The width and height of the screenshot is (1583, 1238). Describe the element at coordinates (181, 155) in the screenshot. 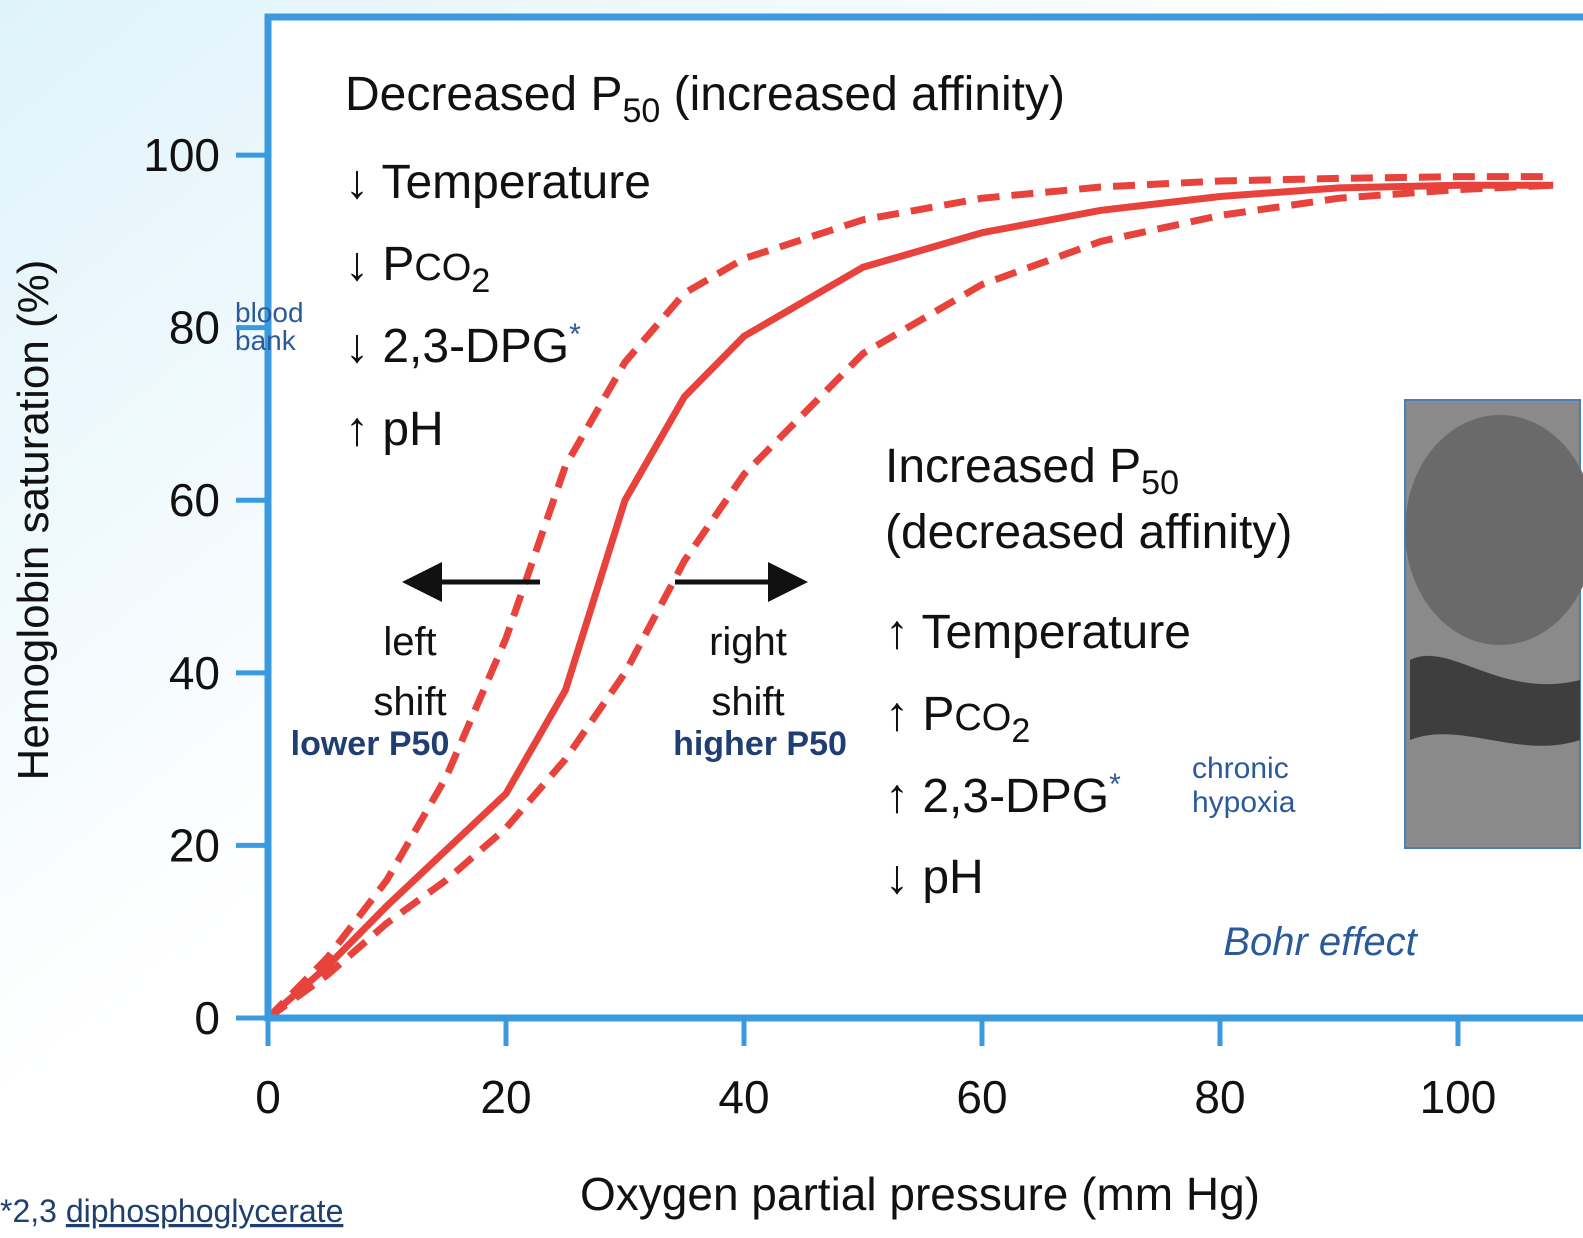

I see `y-tick-label: 100` at that location.